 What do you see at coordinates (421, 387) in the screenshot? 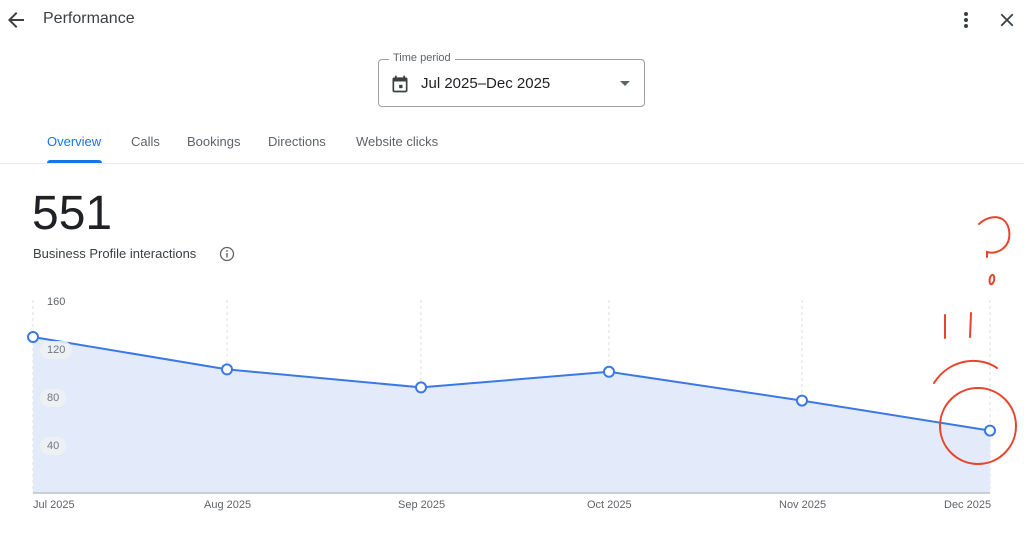
I see `data-point-sep-2025` at bounding box center [421, 387].